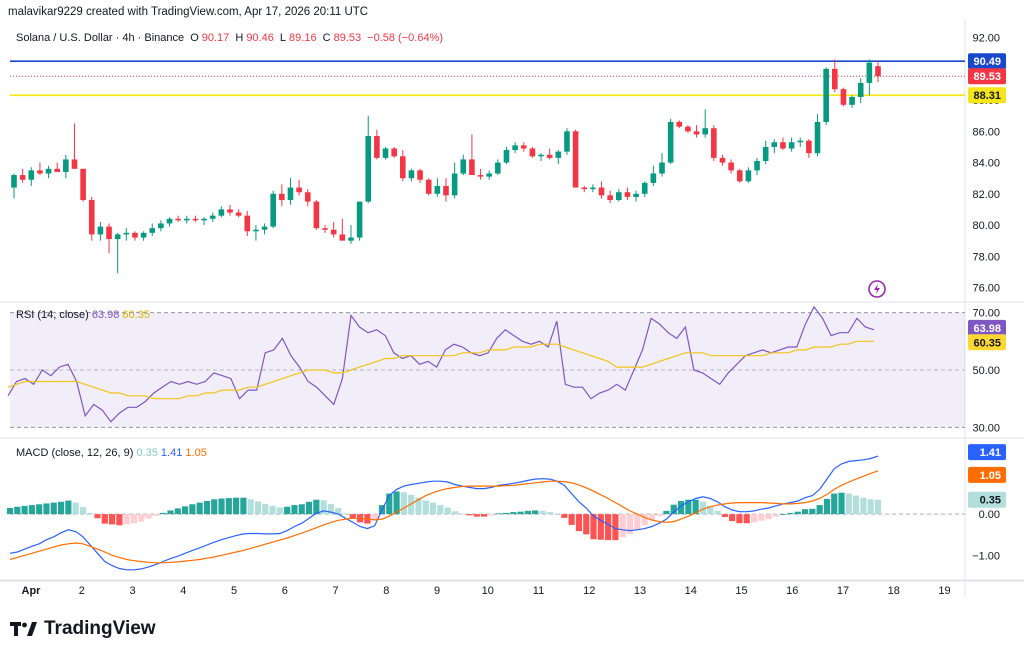 The width and height of the screenshot is (1024, 655). Describe the element at coordinates (405, 38) in the screenshot. I see `change-value: −0.58 (−0.64%)` at that location.